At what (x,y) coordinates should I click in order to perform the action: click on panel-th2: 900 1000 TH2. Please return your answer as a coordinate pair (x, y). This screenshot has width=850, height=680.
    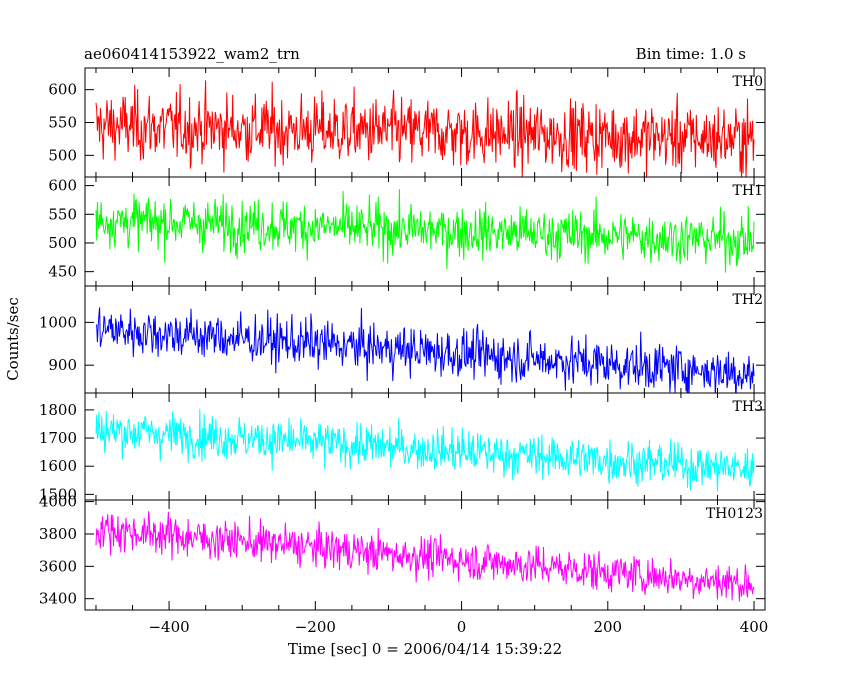
    Looking at the image, I should click on (402, 339).